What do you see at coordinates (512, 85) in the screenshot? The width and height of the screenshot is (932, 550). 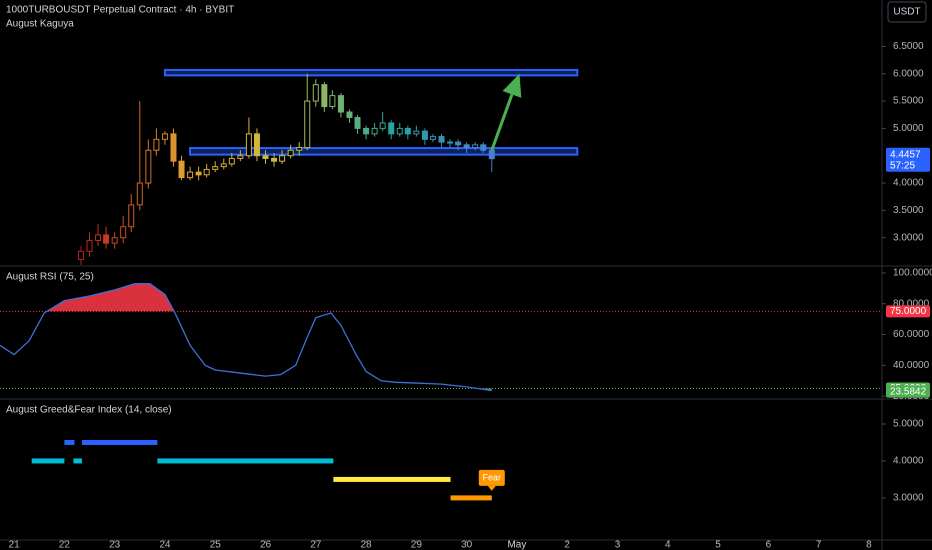 I see `drawn-arrow-head` at bounding box center [512, 85].